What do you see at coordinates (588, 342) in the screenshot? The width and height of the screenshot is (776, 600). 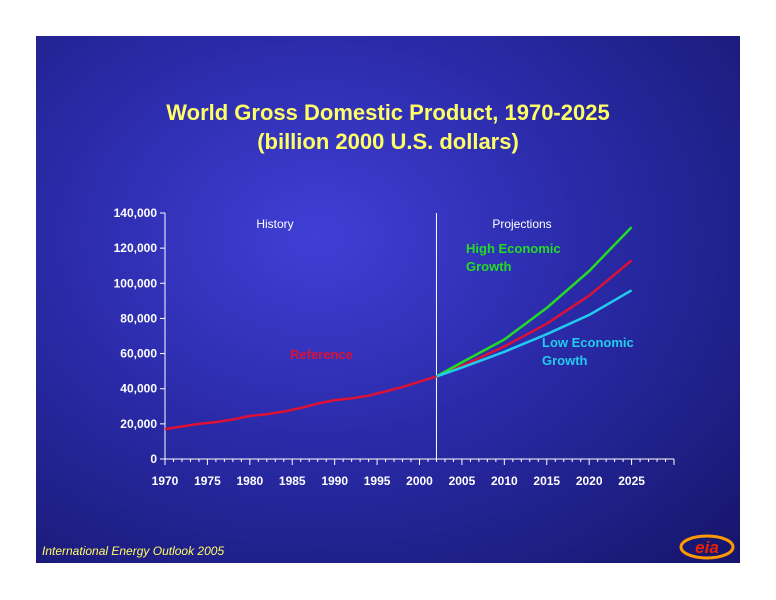 I see `series-label: Low Economic` at bounding box center [588, 342].